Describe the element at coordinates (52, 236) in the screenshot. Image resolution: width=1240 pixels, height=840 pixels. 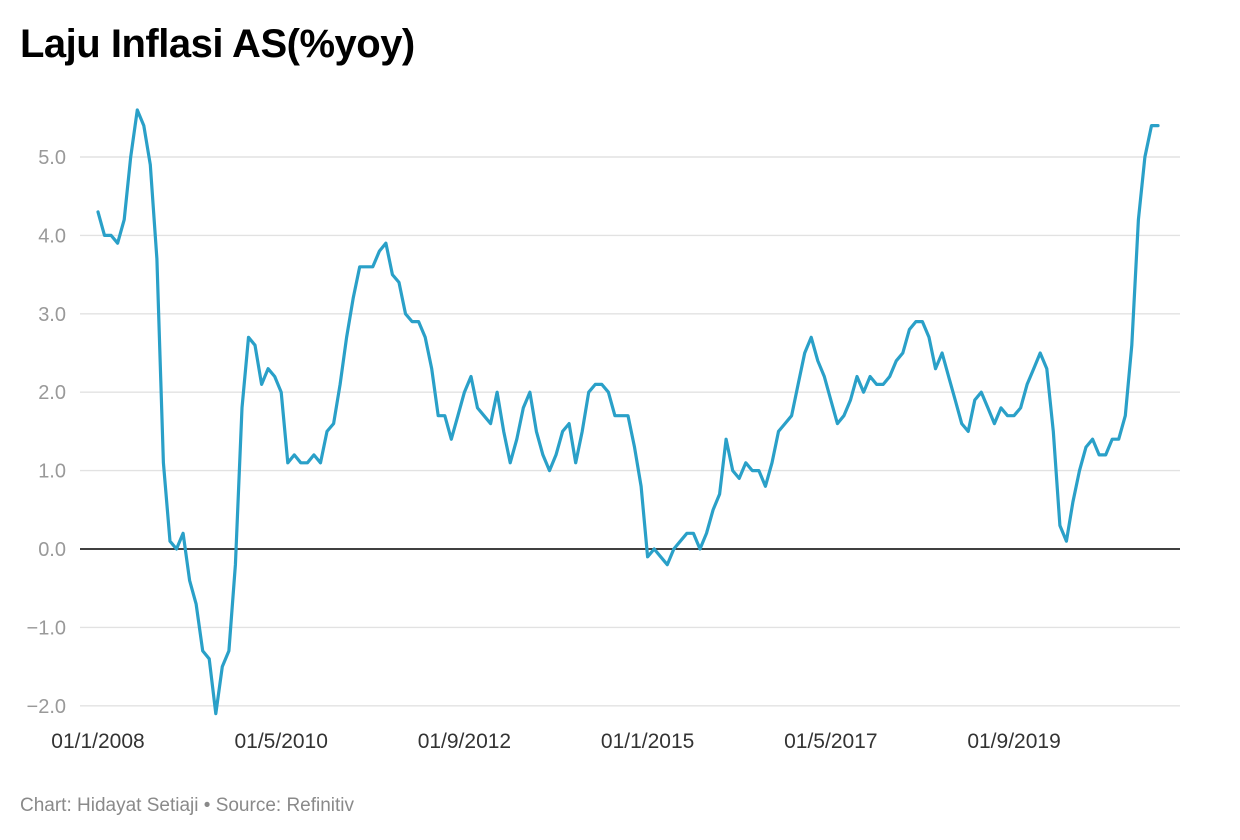
I see `y-tick-label: 4.0` at that location.